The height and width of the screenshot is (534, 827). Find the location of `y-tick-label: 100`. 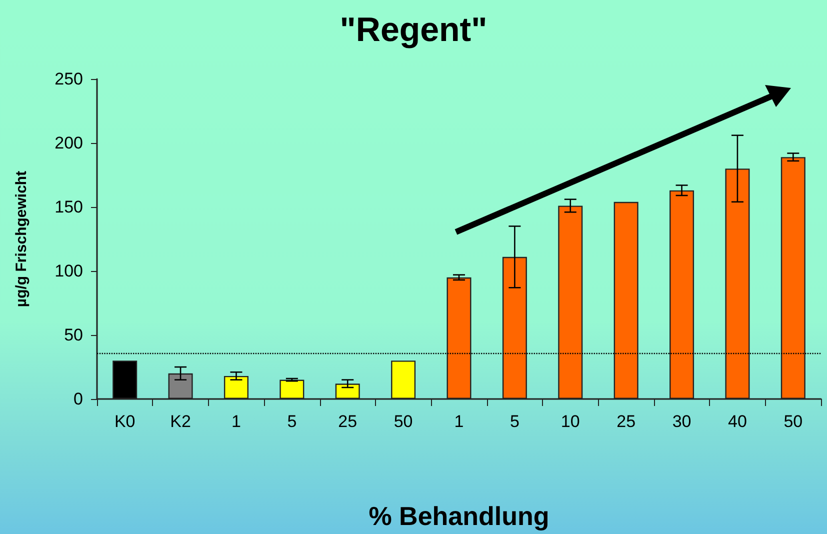

y-tick-label: 100 is located at coordinates (68, 271).